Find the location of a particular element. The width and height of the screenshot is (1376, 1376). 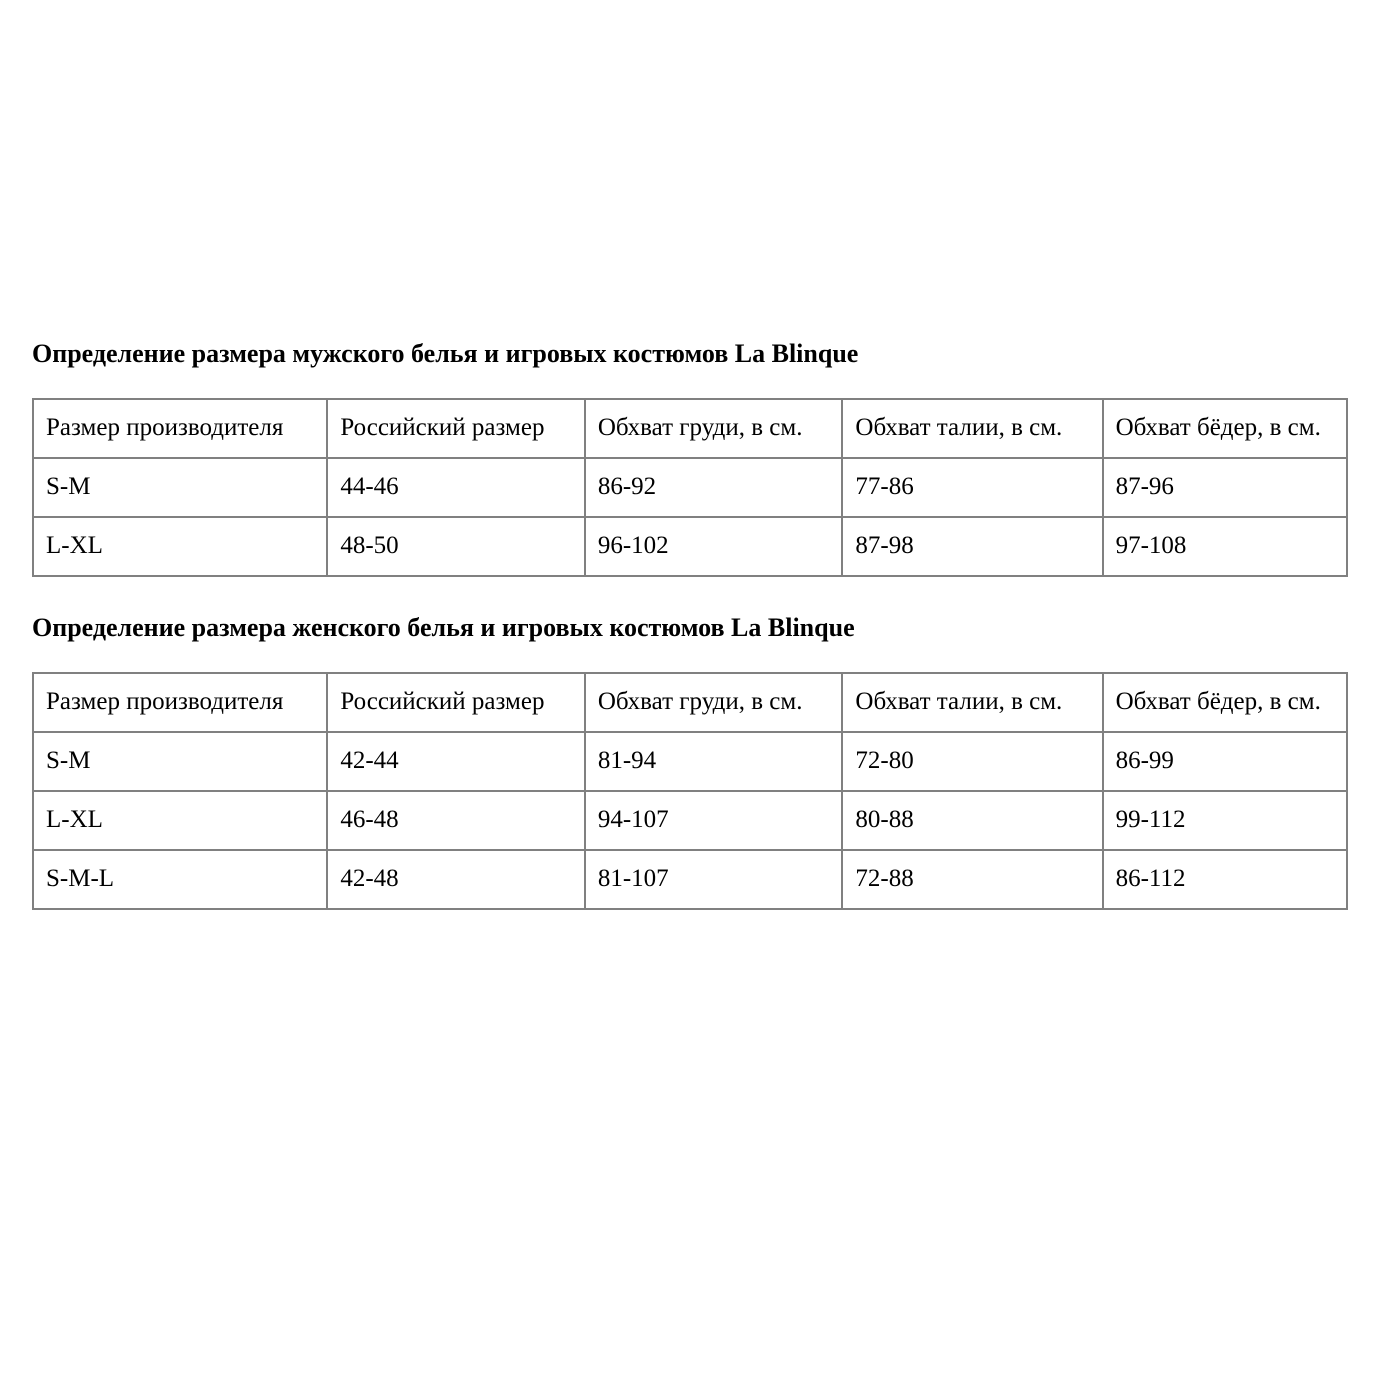

table-cell: 87-98 is located at coordinates (972, 546).